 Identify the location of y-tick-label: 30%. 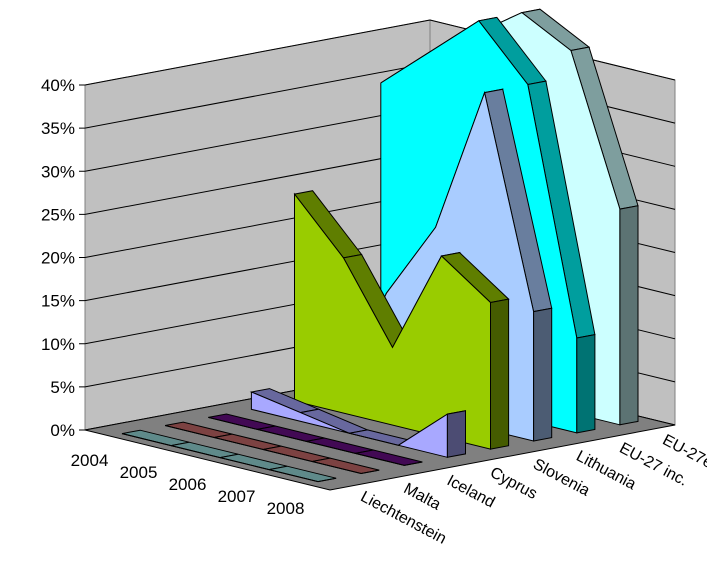
(58, 171).